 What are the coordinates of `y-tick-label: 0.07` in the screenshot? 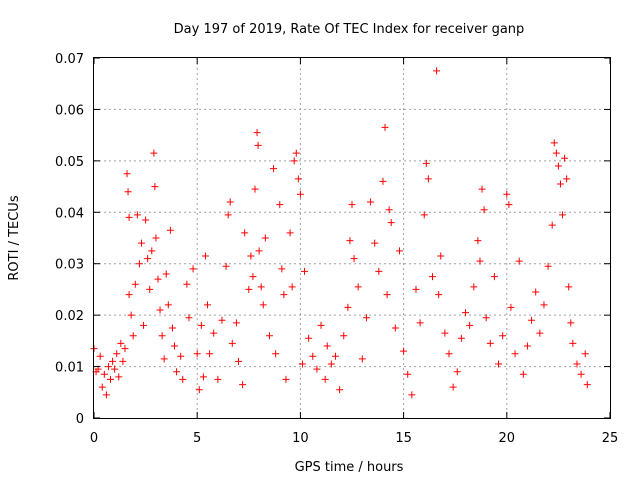 It's located at (69, 59).